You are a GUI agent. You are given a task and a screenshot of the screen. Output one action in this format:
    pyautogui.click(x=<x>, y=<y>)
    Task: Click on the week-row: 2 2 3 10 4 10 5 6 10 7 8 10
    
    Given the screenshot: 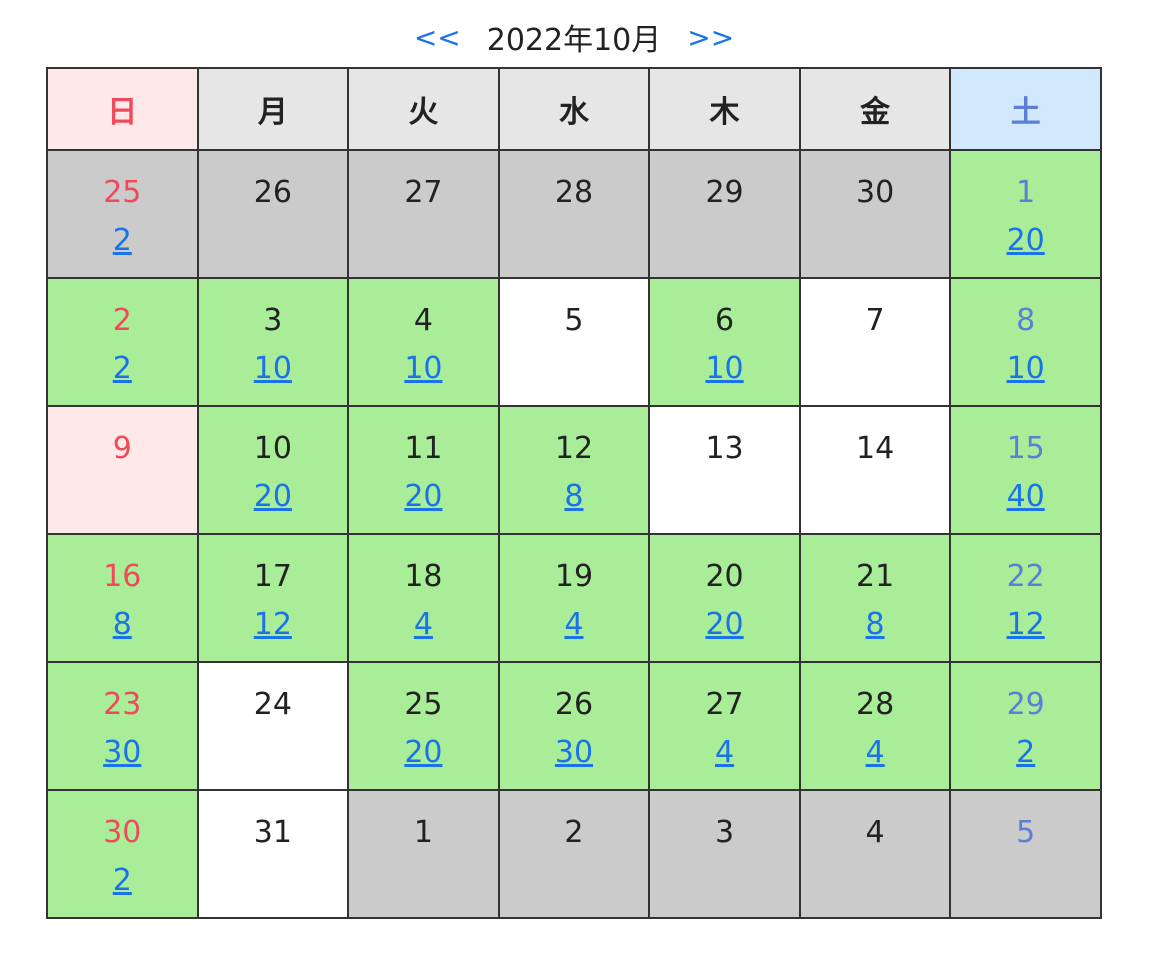 What is the action you would take?
    pyautogui.click(x=574, y=342)
    